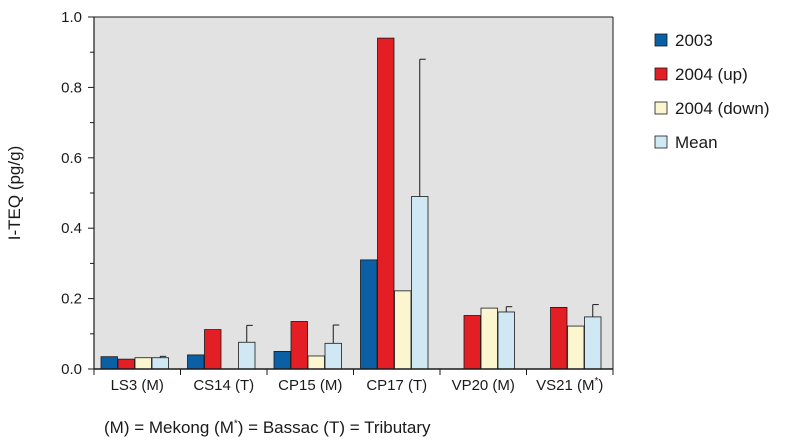  I want to click on legend: 2003 2004 (up) 2004 (down) Mean, so click(712, 91).